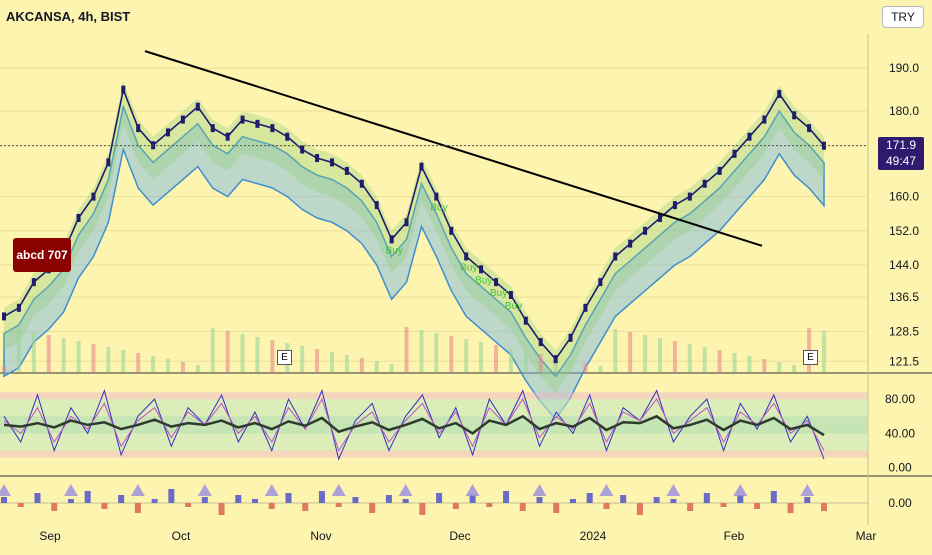  Describe the element at coordinates (181, 536) in the screenshot. I see `time-tick-label: Oct` at that location.